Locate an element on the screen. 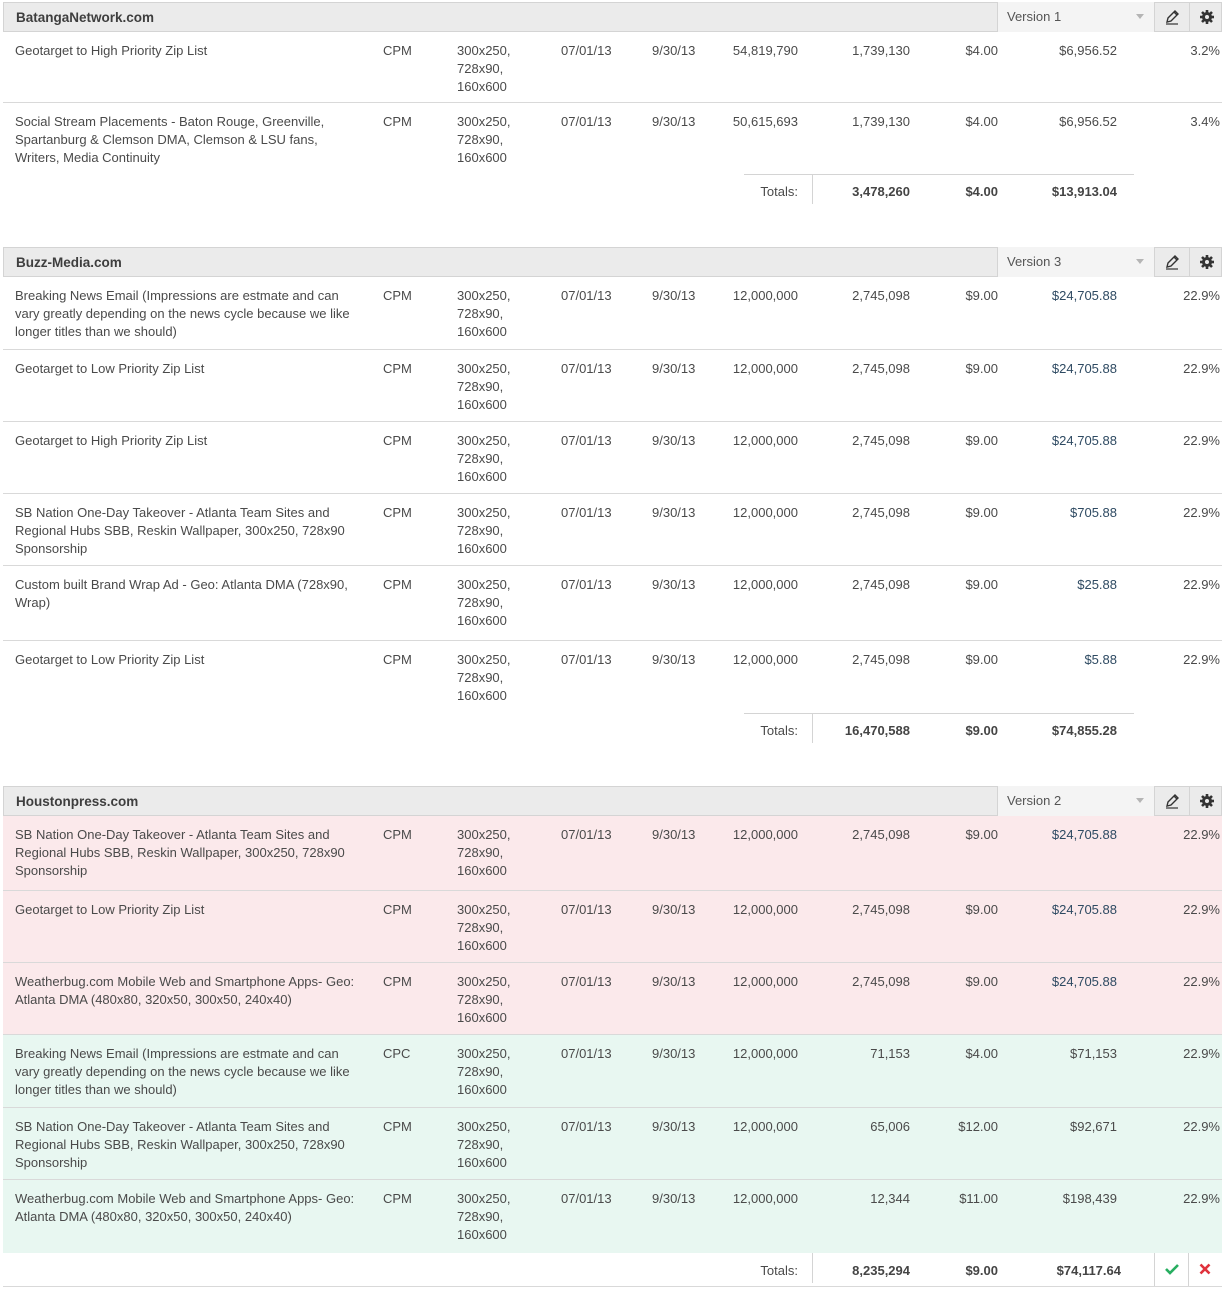 Image resolution: width=1224 pixels, height=1291 pixels. rate: $12.00 is located at coordinates (978, 1126).